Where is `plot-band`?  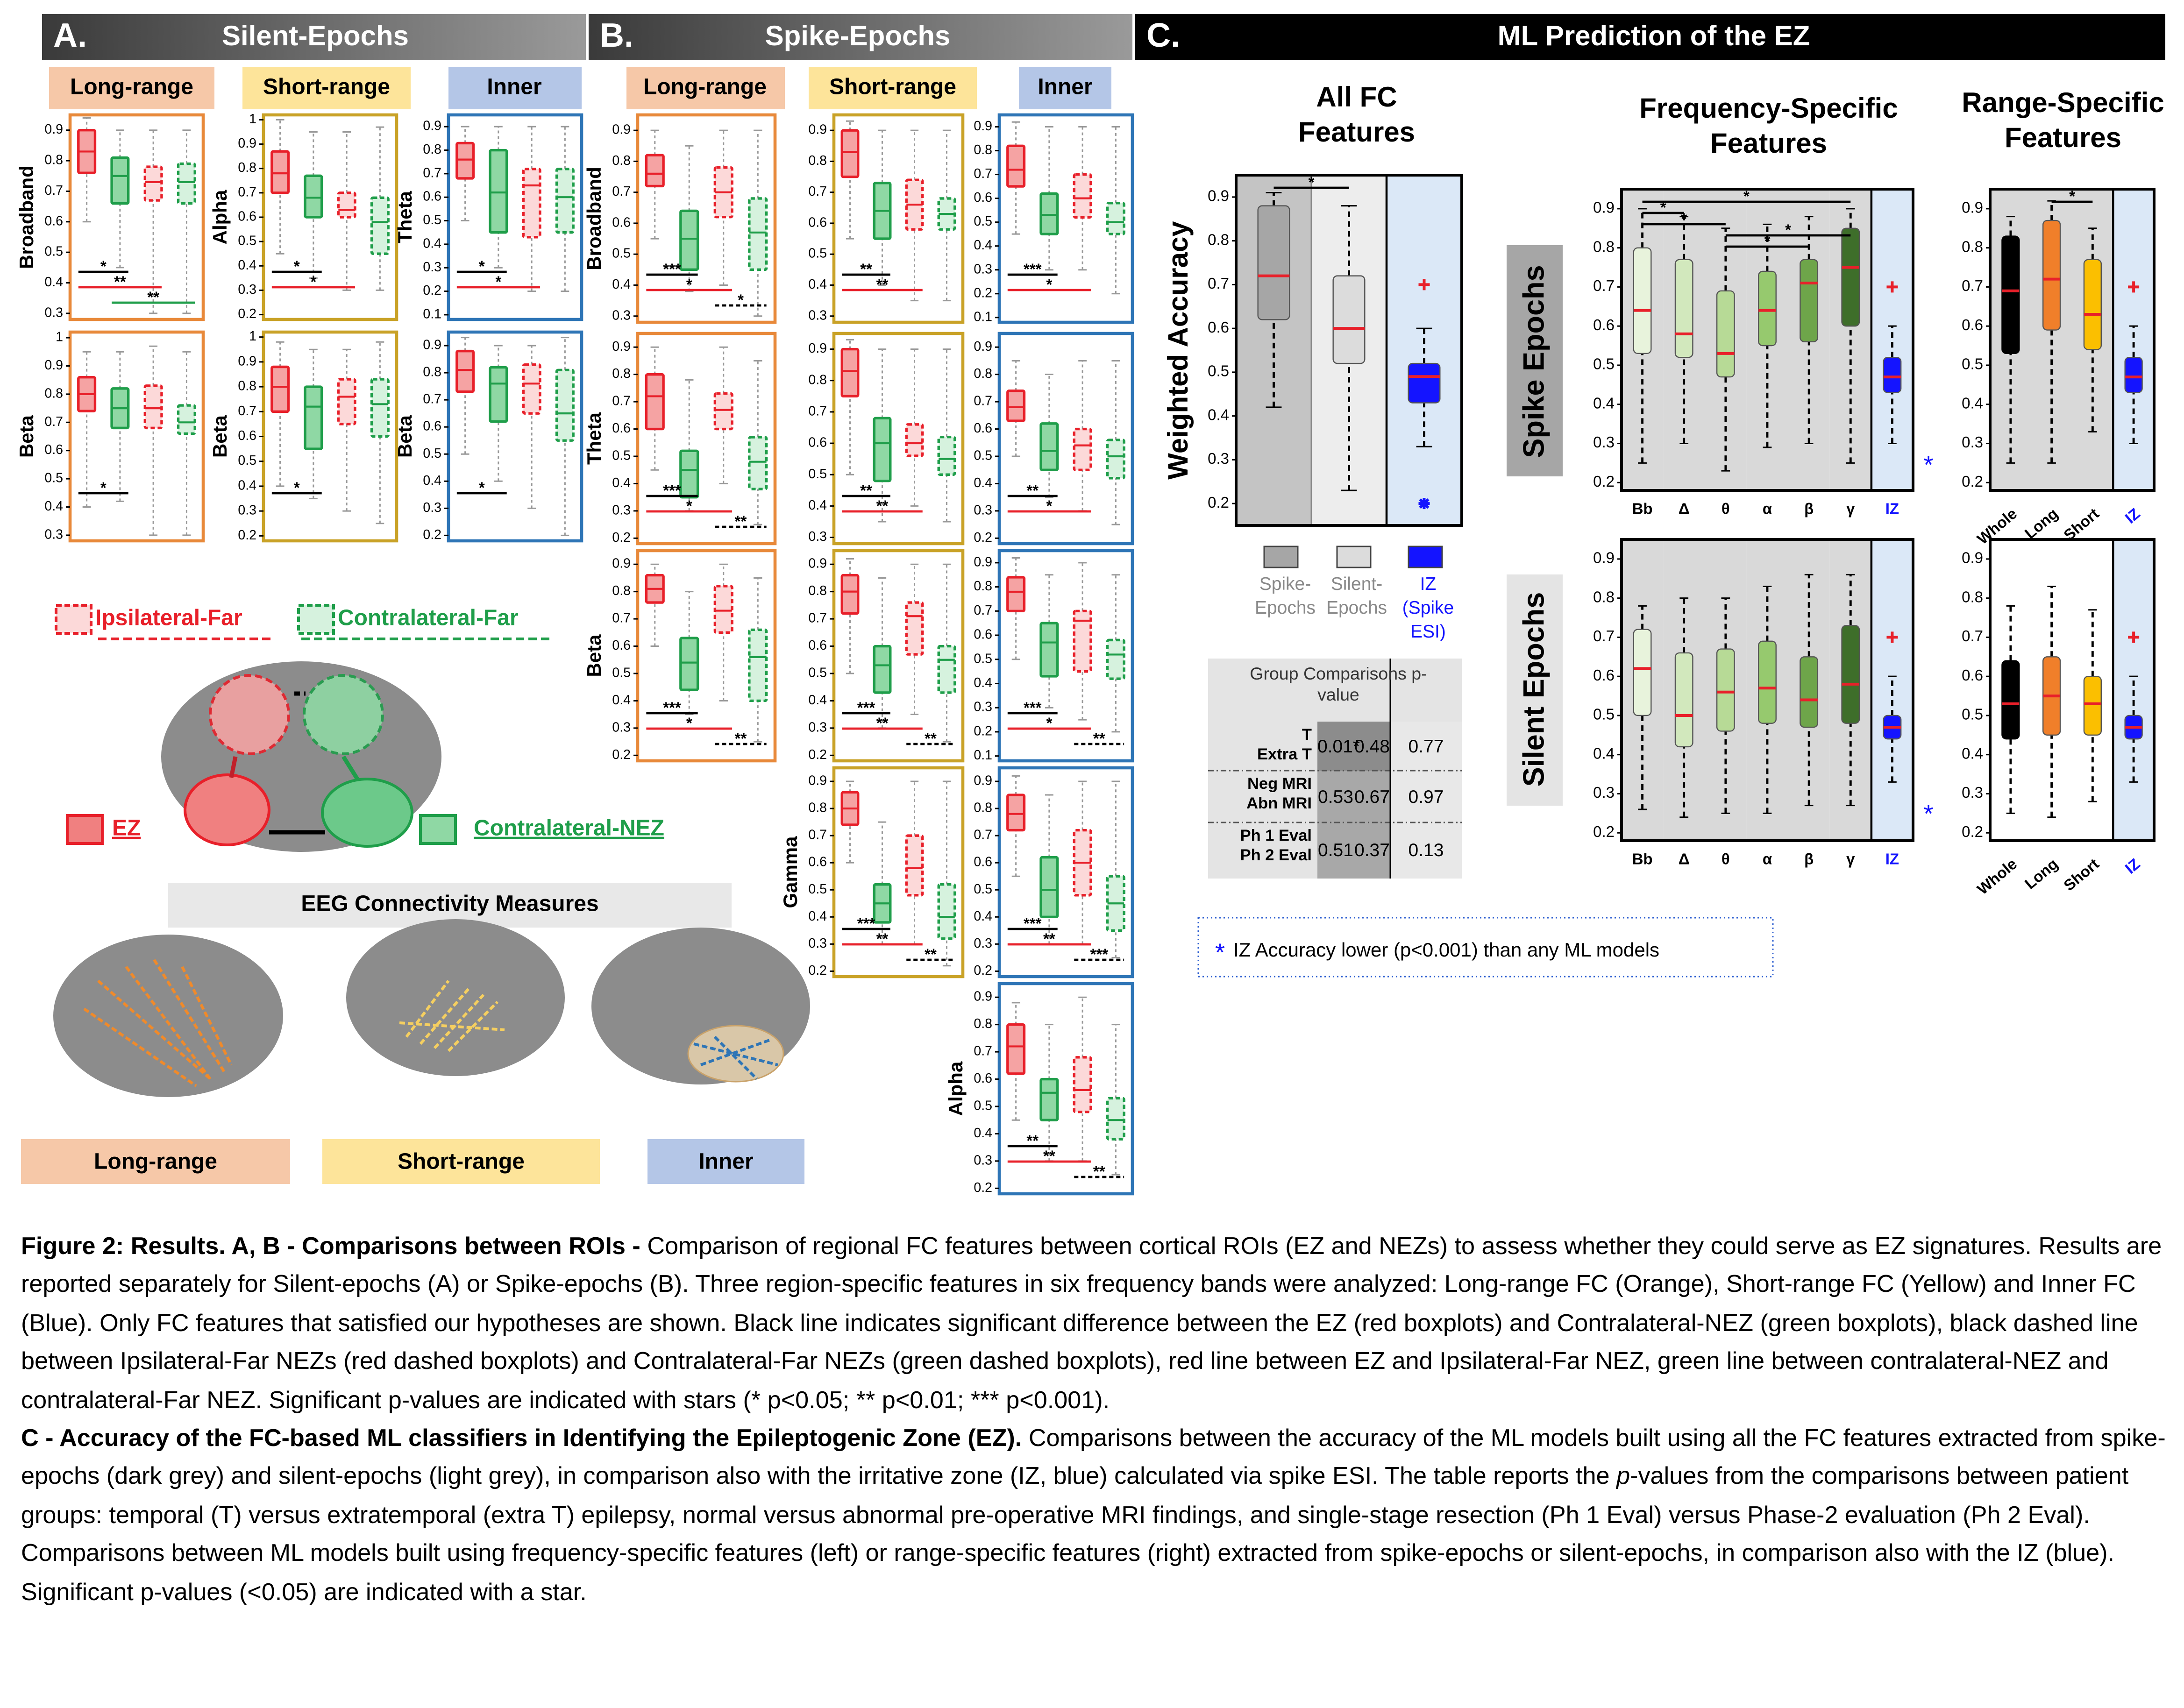 plot-band is located at coordinates (1892, 690).